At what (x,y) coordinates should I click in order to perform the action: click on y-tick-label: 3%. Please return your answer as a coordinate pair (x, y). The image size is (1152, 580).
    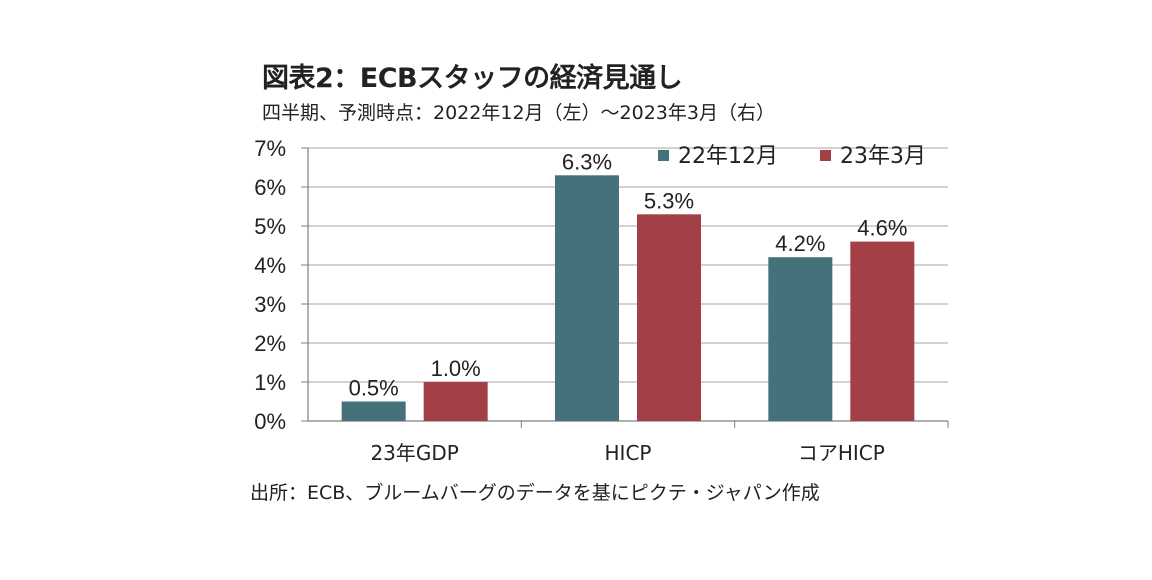
    Looking at the image, I should click on (270, 304).